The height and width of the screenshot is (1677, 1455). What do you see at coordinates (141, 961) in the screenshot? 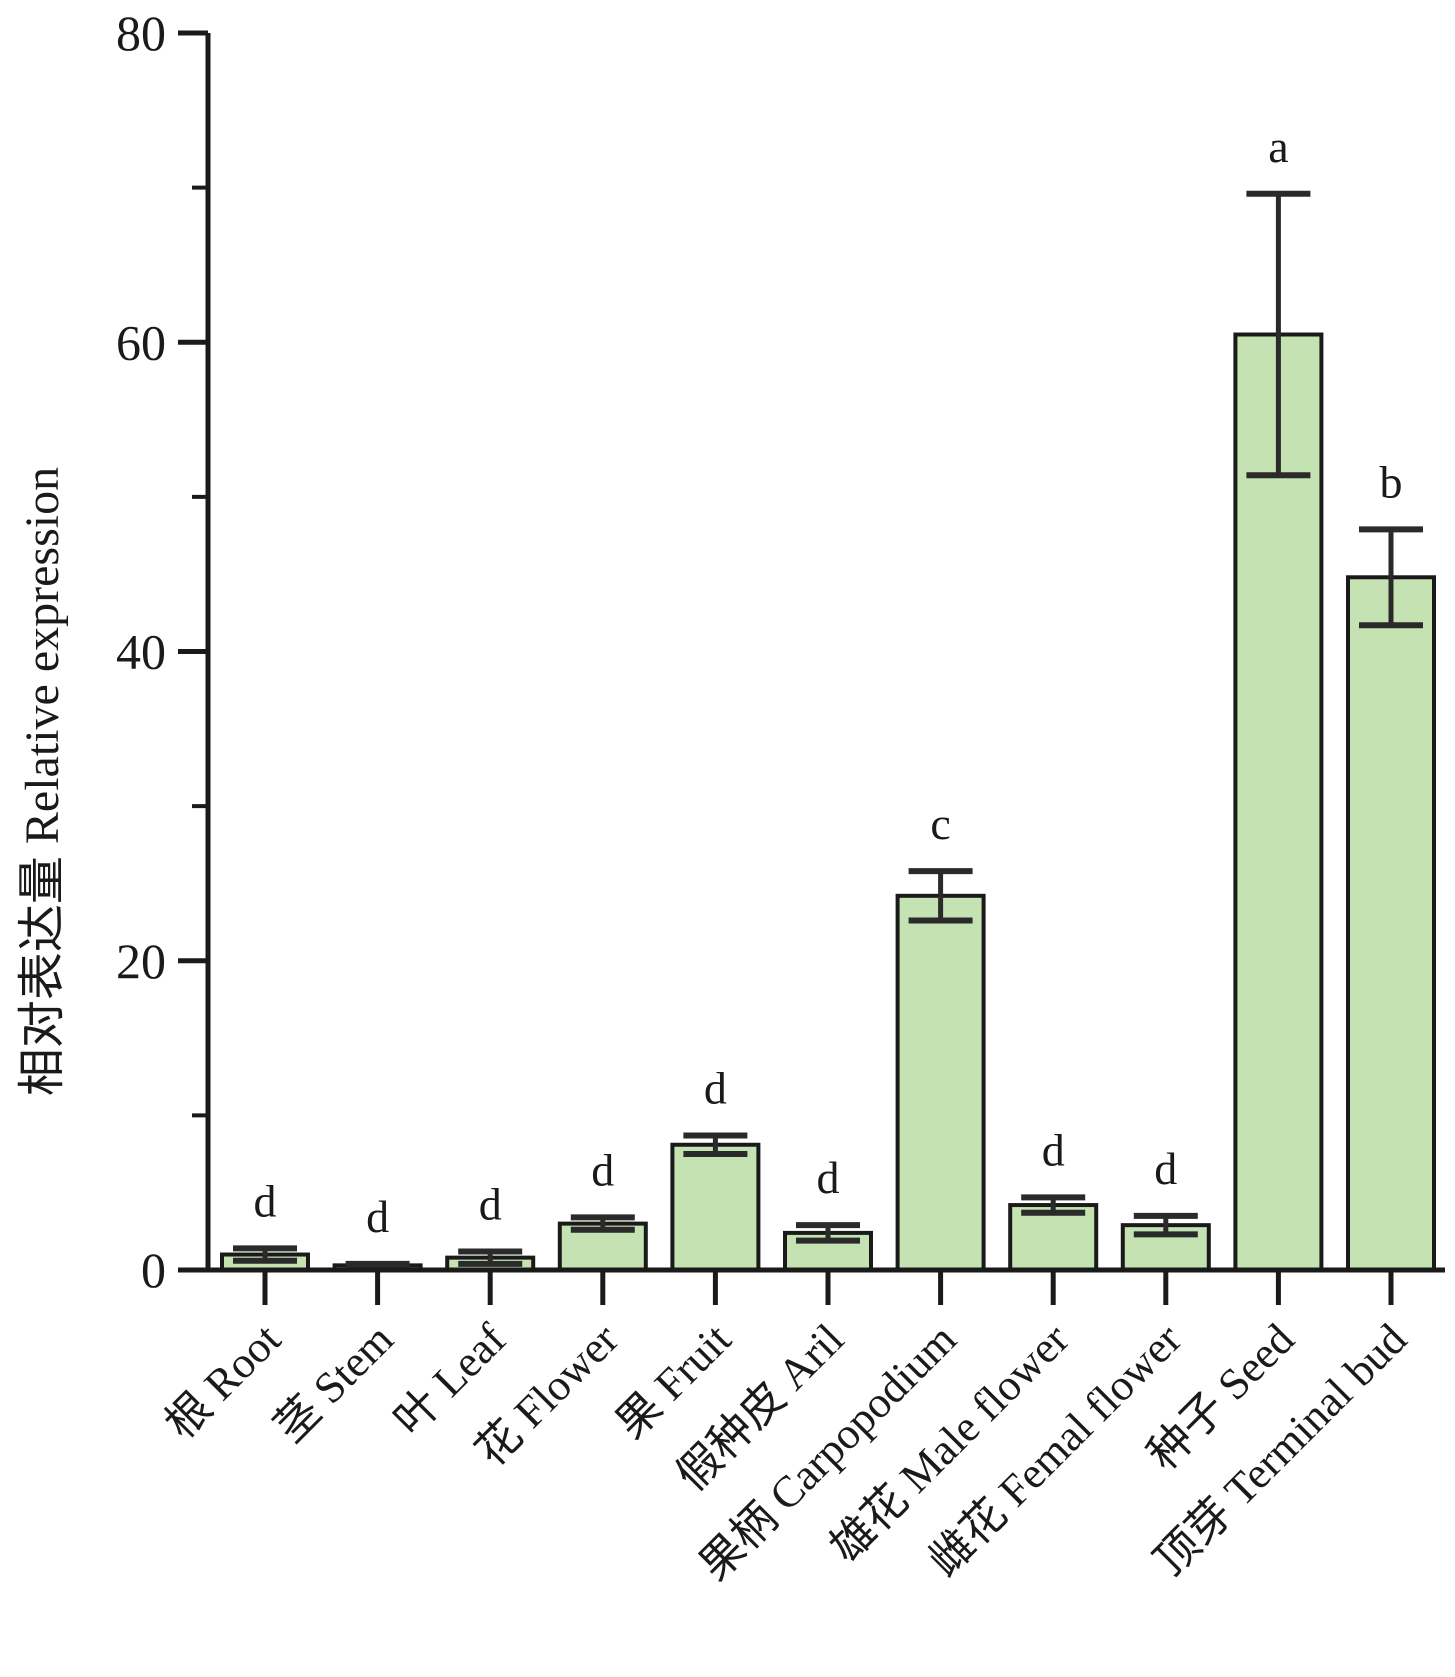
I see `y-tick-label: 20` at bounding box center [141, 961].